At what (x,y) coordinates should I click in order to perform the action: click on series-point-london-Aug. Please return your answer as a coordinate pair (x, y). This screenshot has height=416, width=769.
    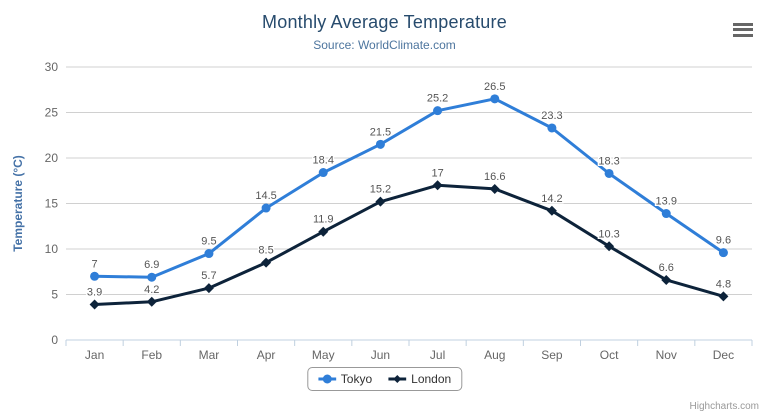
    Looking at the image, I should click on (494, 188).